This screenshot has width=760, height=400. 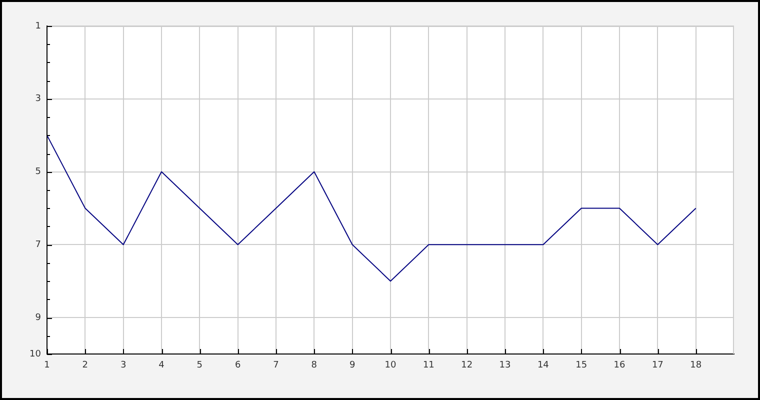 What do you see at coordinates (237, 365) in the screenshot?
I see `x-tick-label: 6` at bounding box center [237, 365].